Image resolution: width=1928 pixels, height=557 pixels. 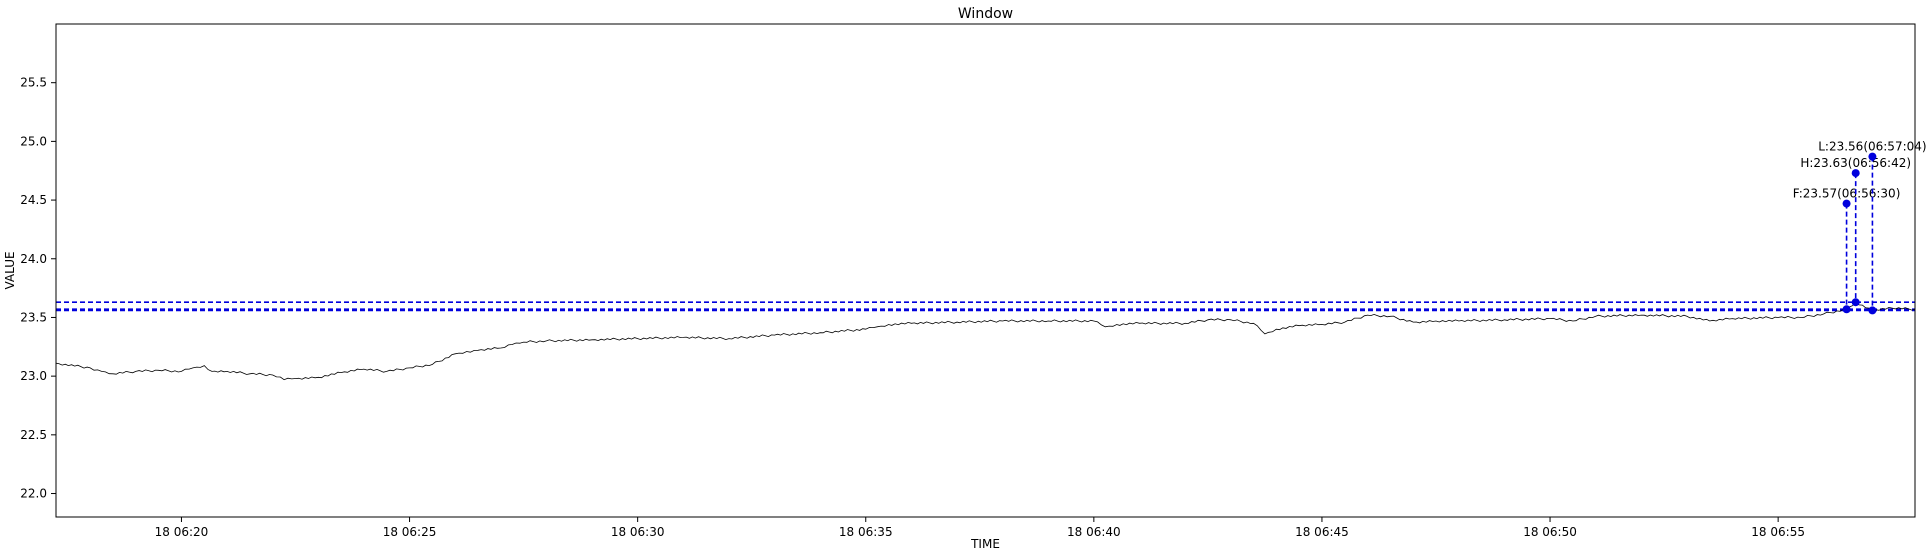 I want to click on y-tick-label: 22.0, so click(x=33, y=494).